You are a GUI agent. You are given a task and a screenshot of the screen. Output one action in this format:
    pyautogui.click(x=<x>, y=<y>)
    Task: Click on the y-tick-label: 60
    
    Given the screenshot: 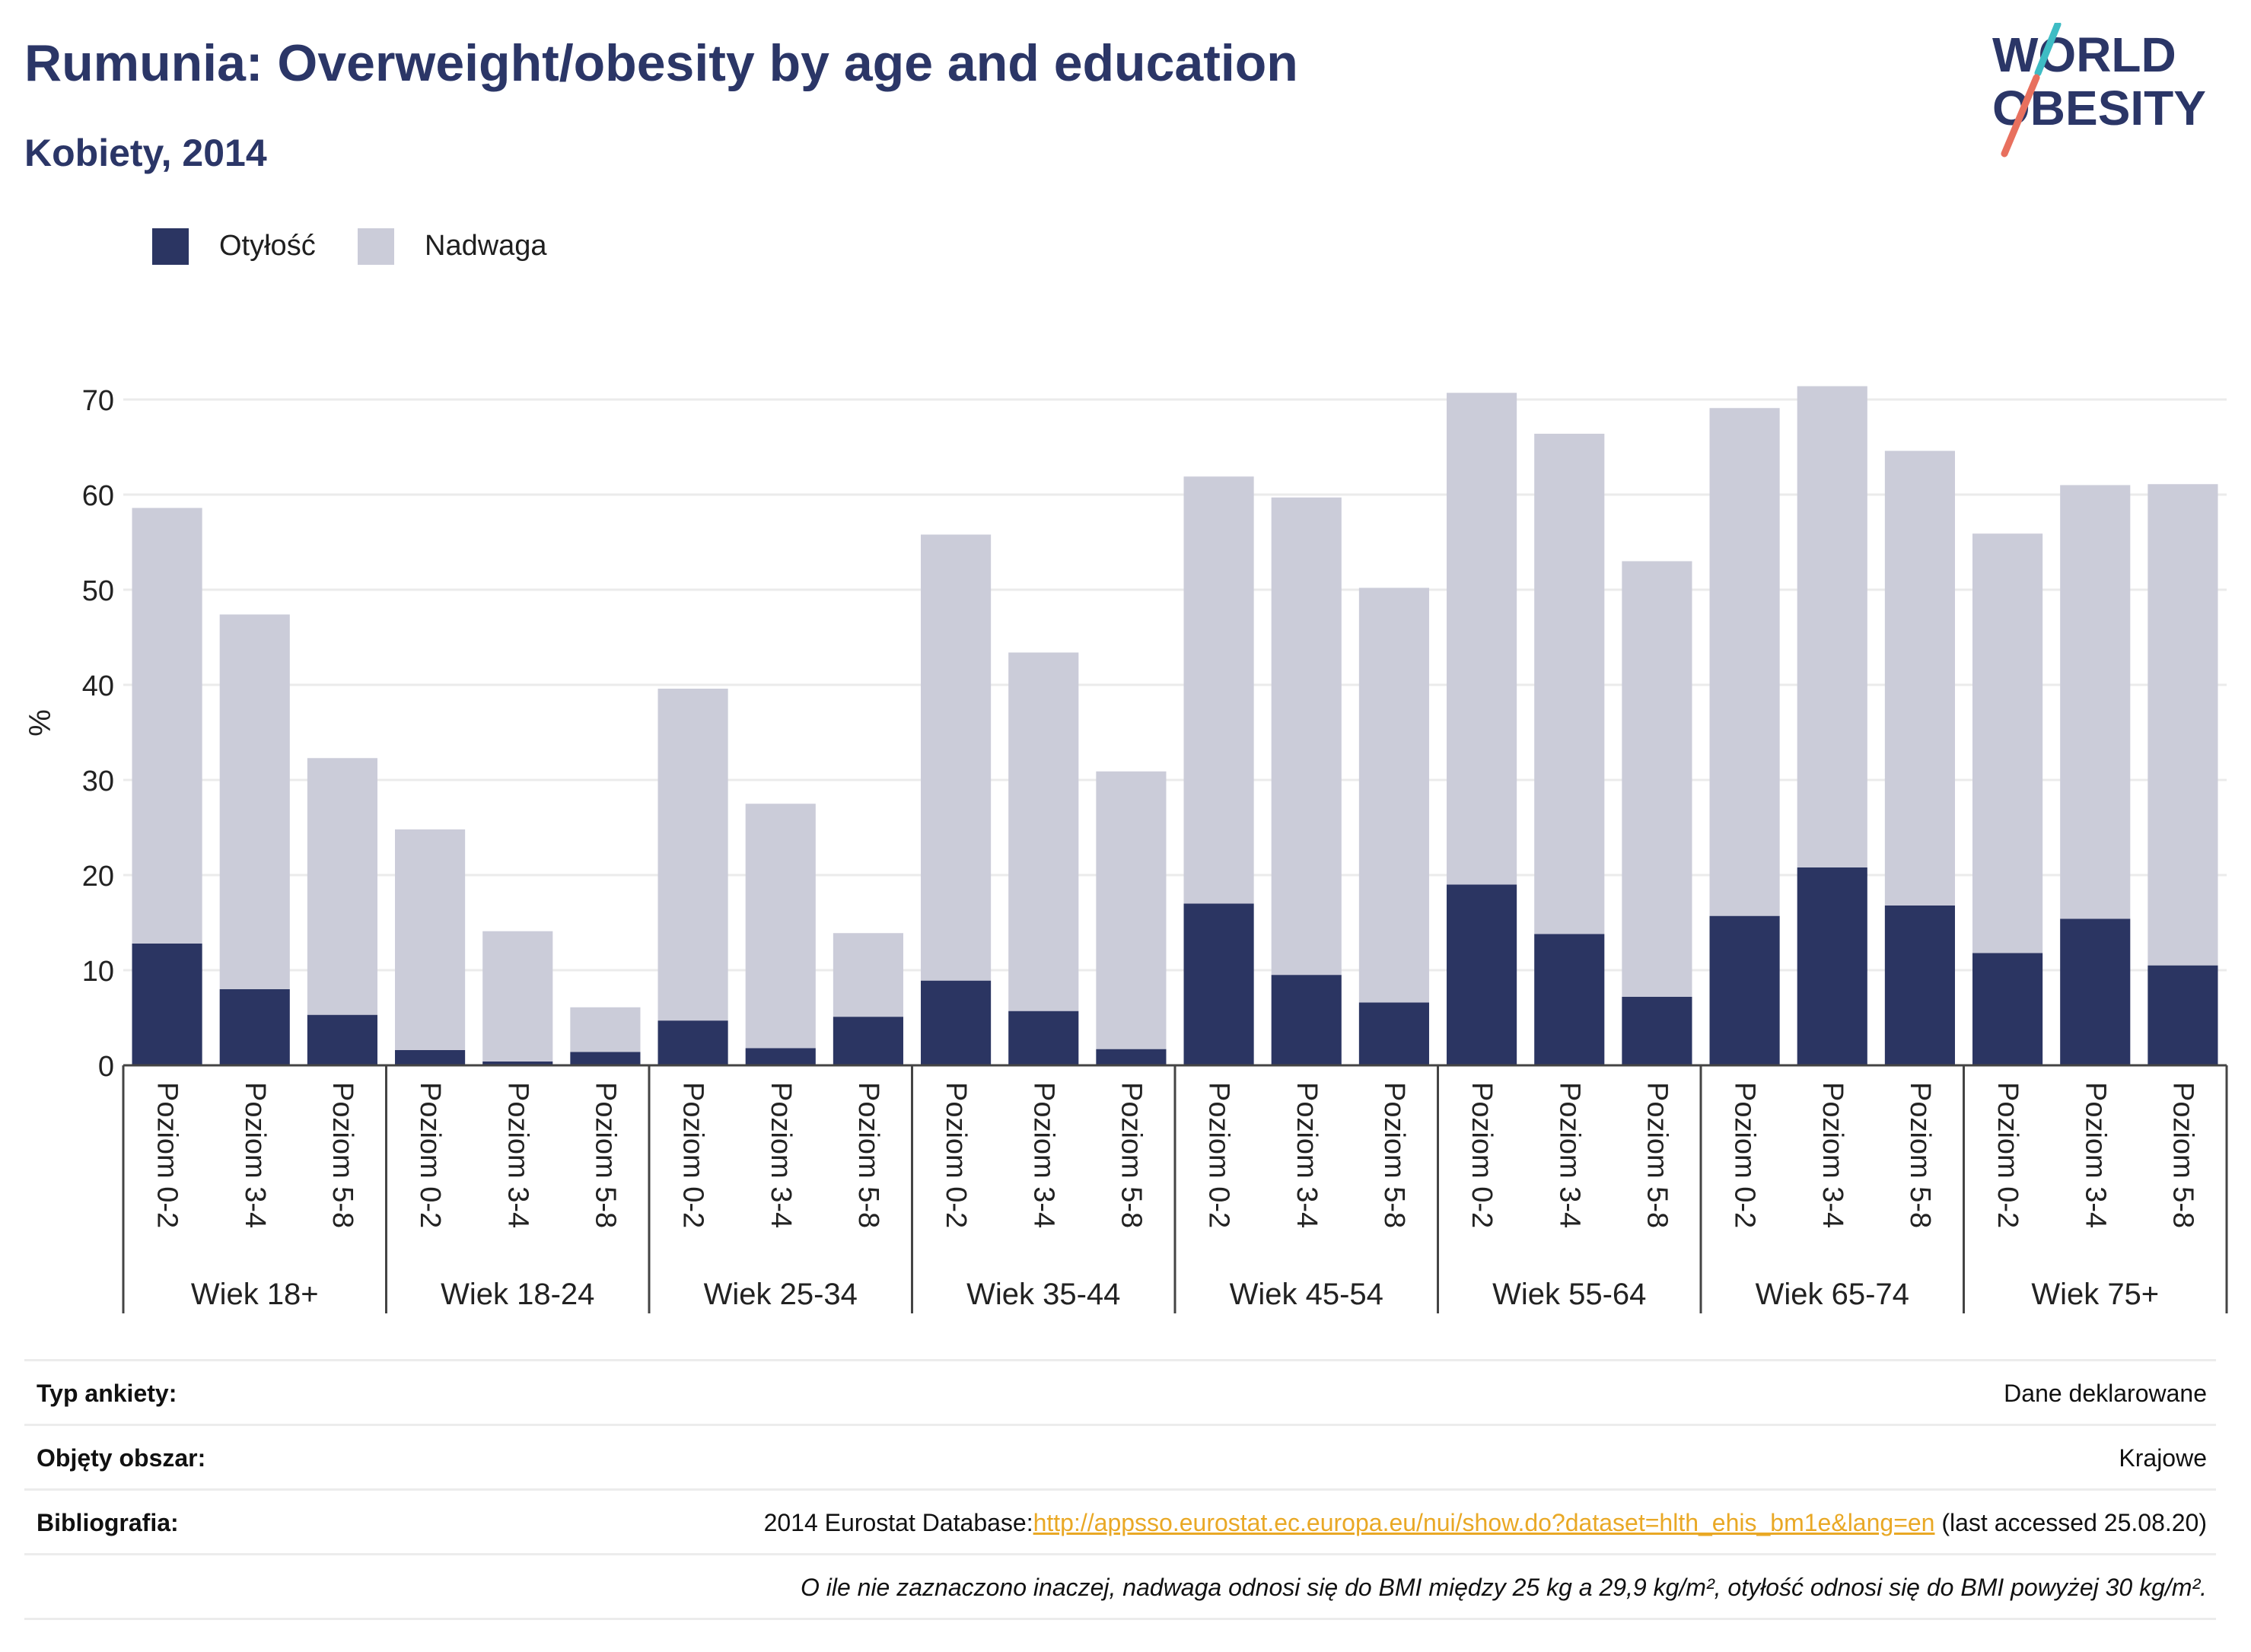 What is the action you would take?
    pyautogui.click(x=98, y=496)
    